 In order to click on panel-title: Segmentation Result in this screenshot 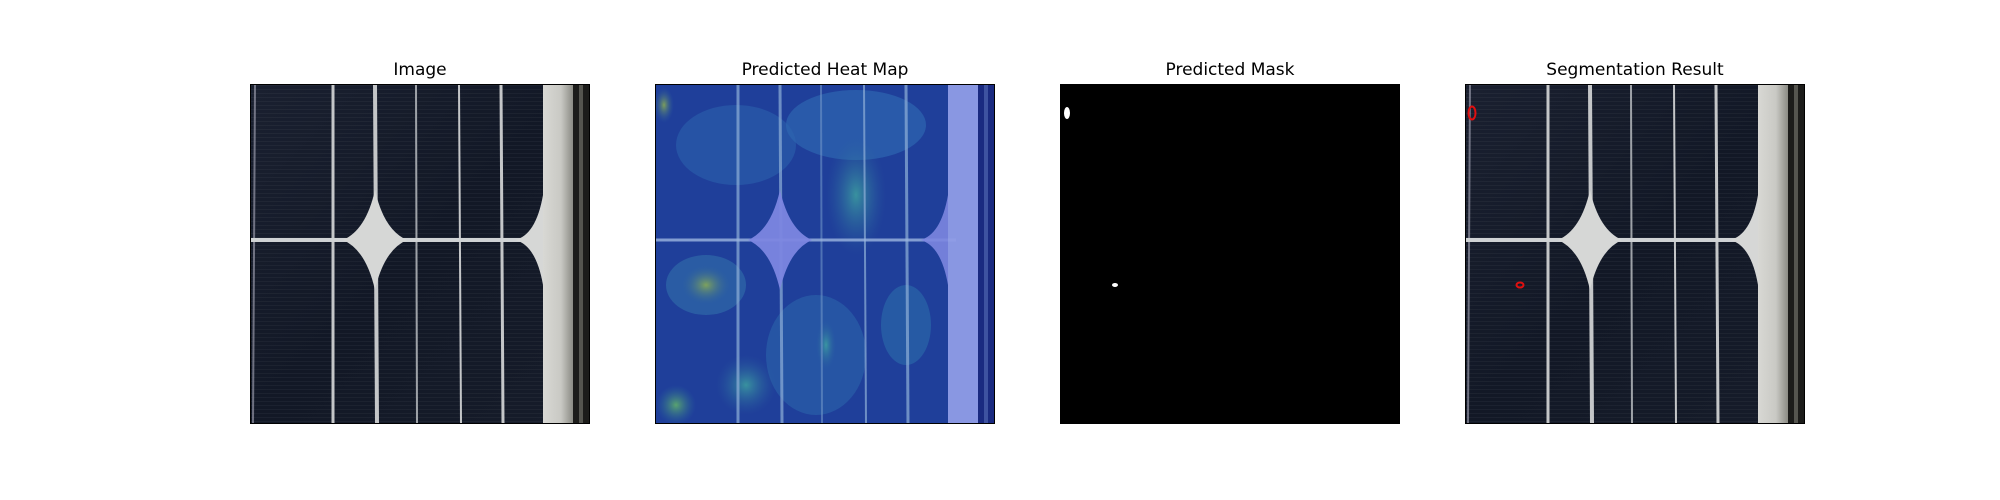, I will do `click(1635, 70)`.